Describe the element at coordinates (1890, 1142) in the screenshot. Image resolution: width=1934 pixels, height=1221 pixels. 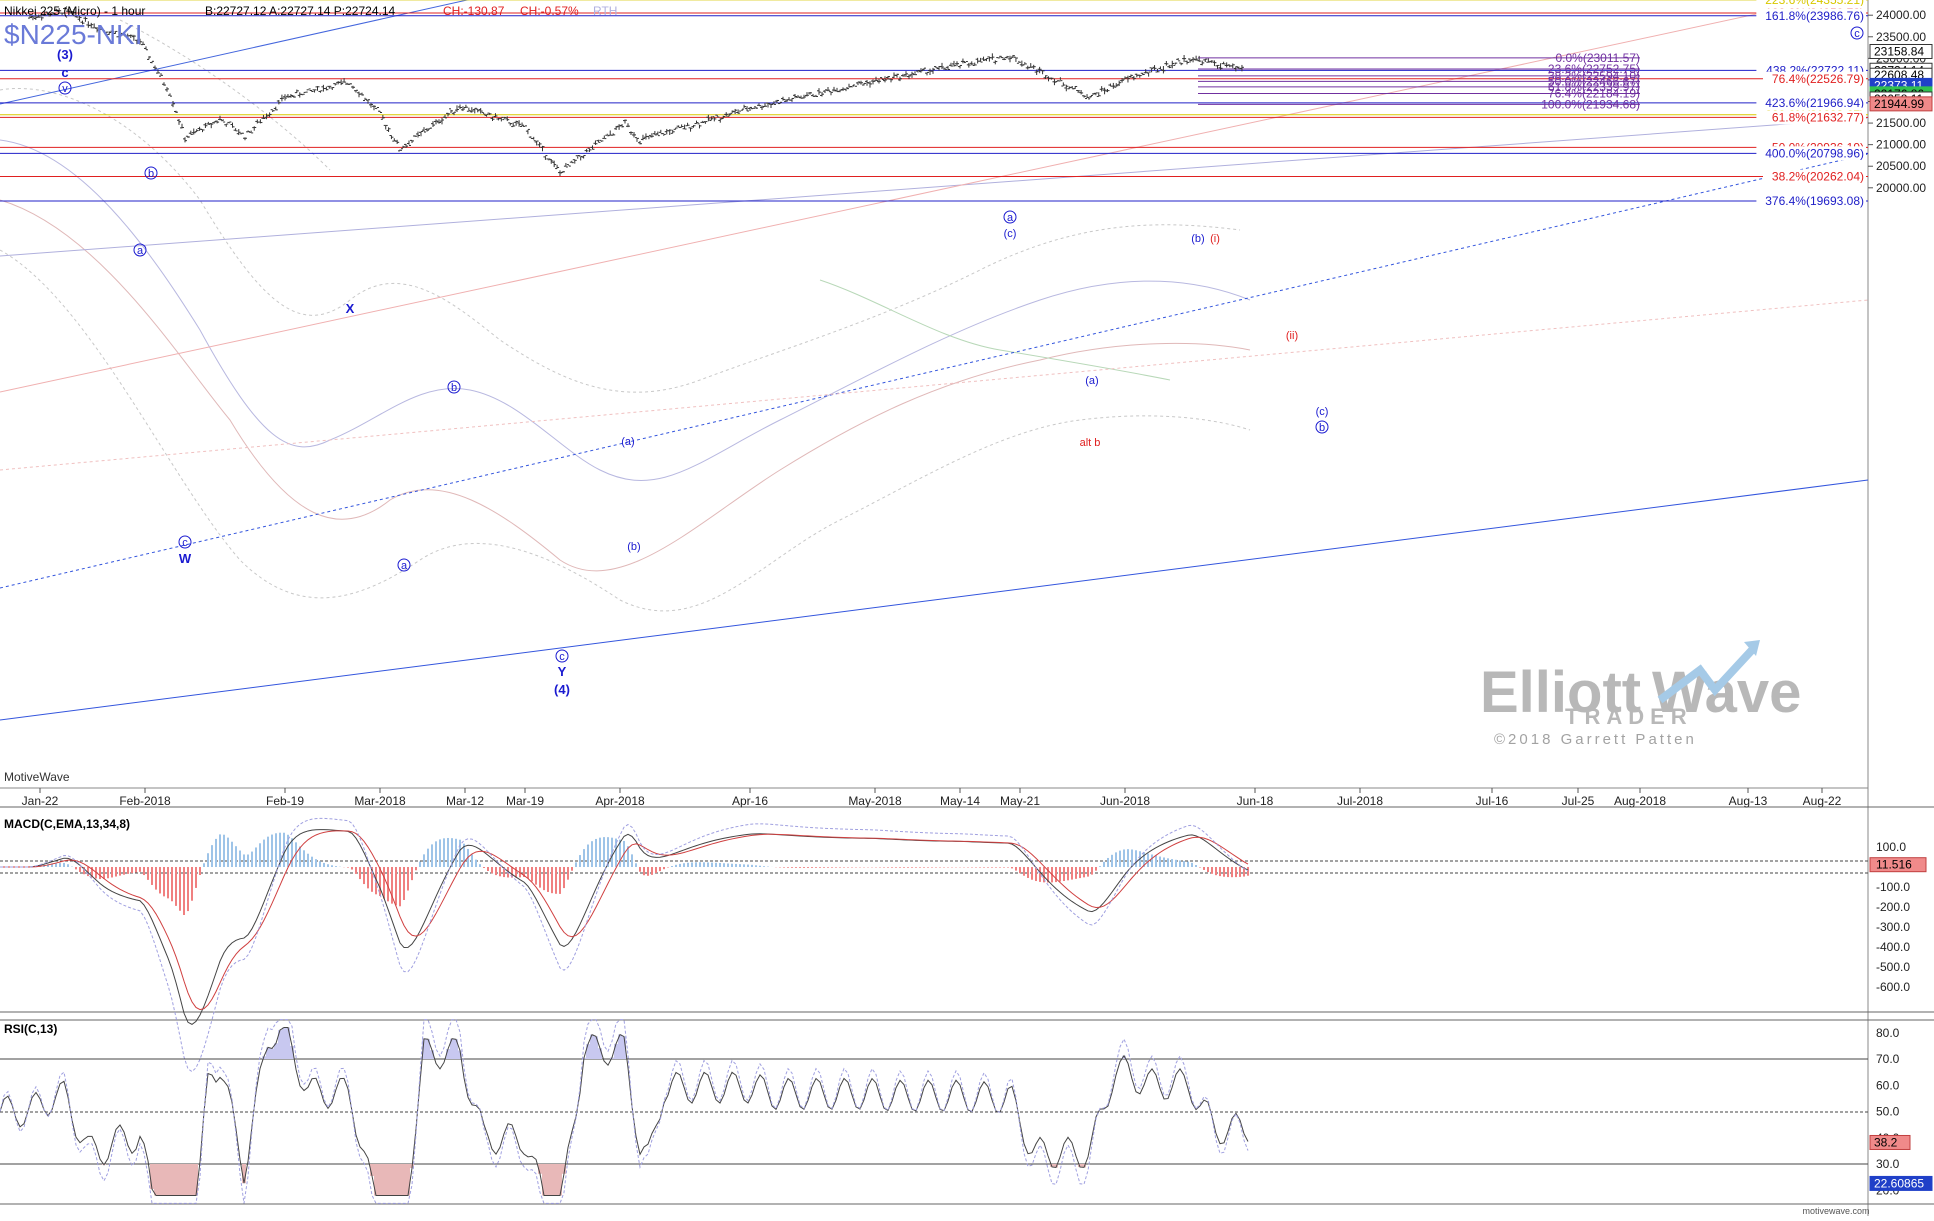
I see `rsi-value-tag: 38.2` at that location.